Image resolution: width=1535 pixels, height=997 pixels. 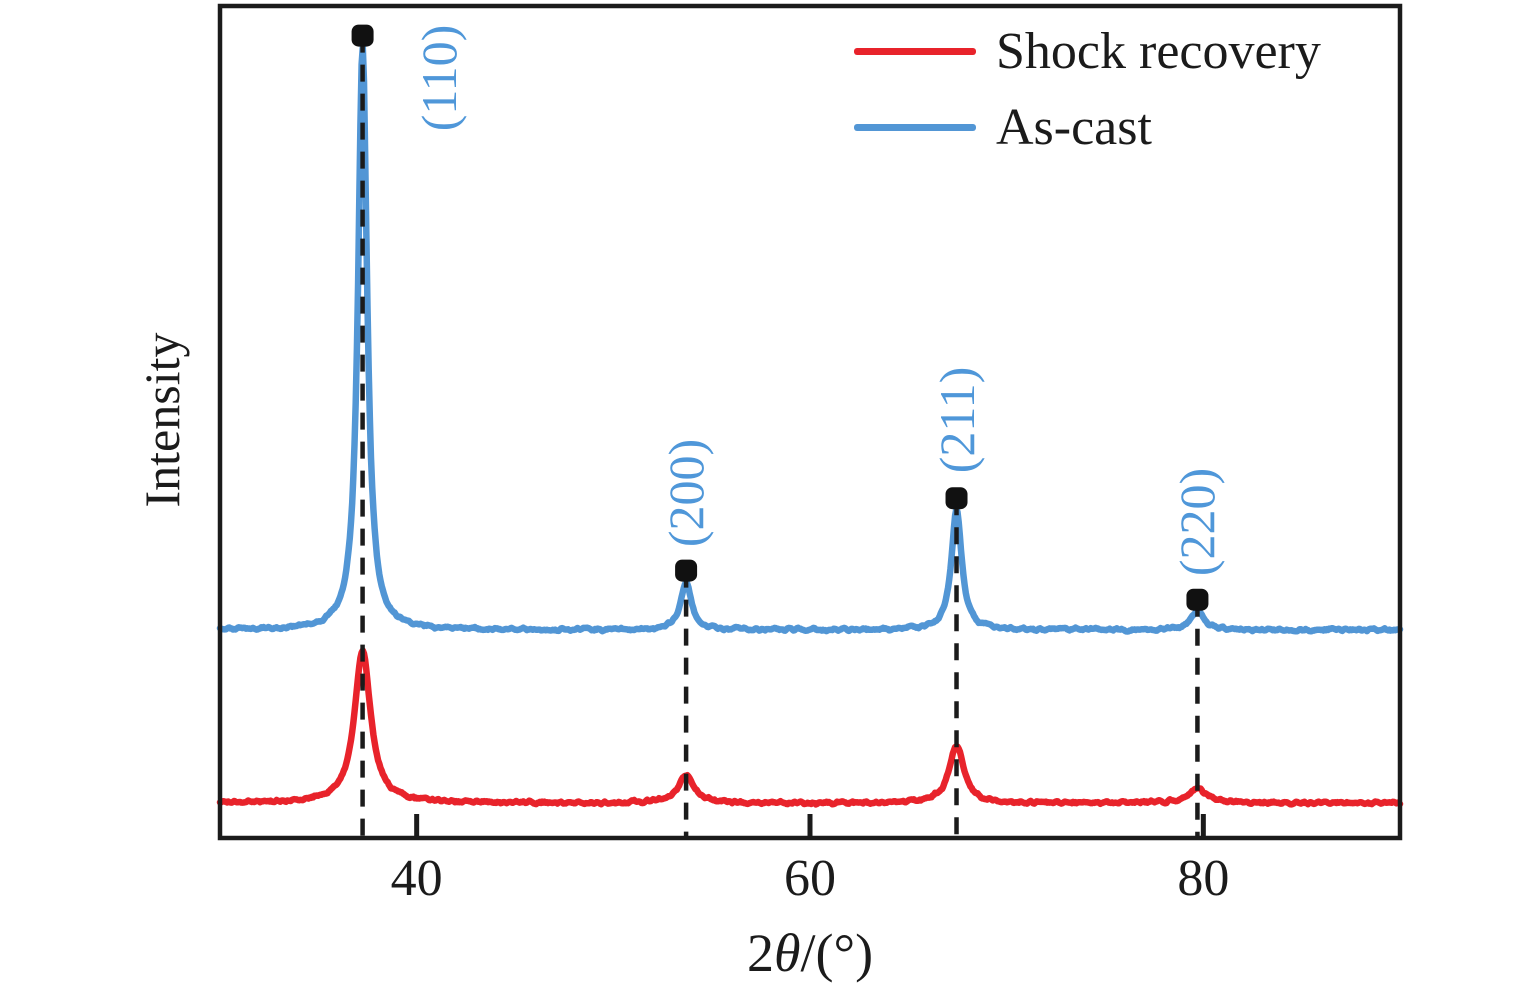 What do you see at coordinates (760, 953) in the screenshot?
I see `x-axis-label-prefix: 2` at bounding box center [760, 953].